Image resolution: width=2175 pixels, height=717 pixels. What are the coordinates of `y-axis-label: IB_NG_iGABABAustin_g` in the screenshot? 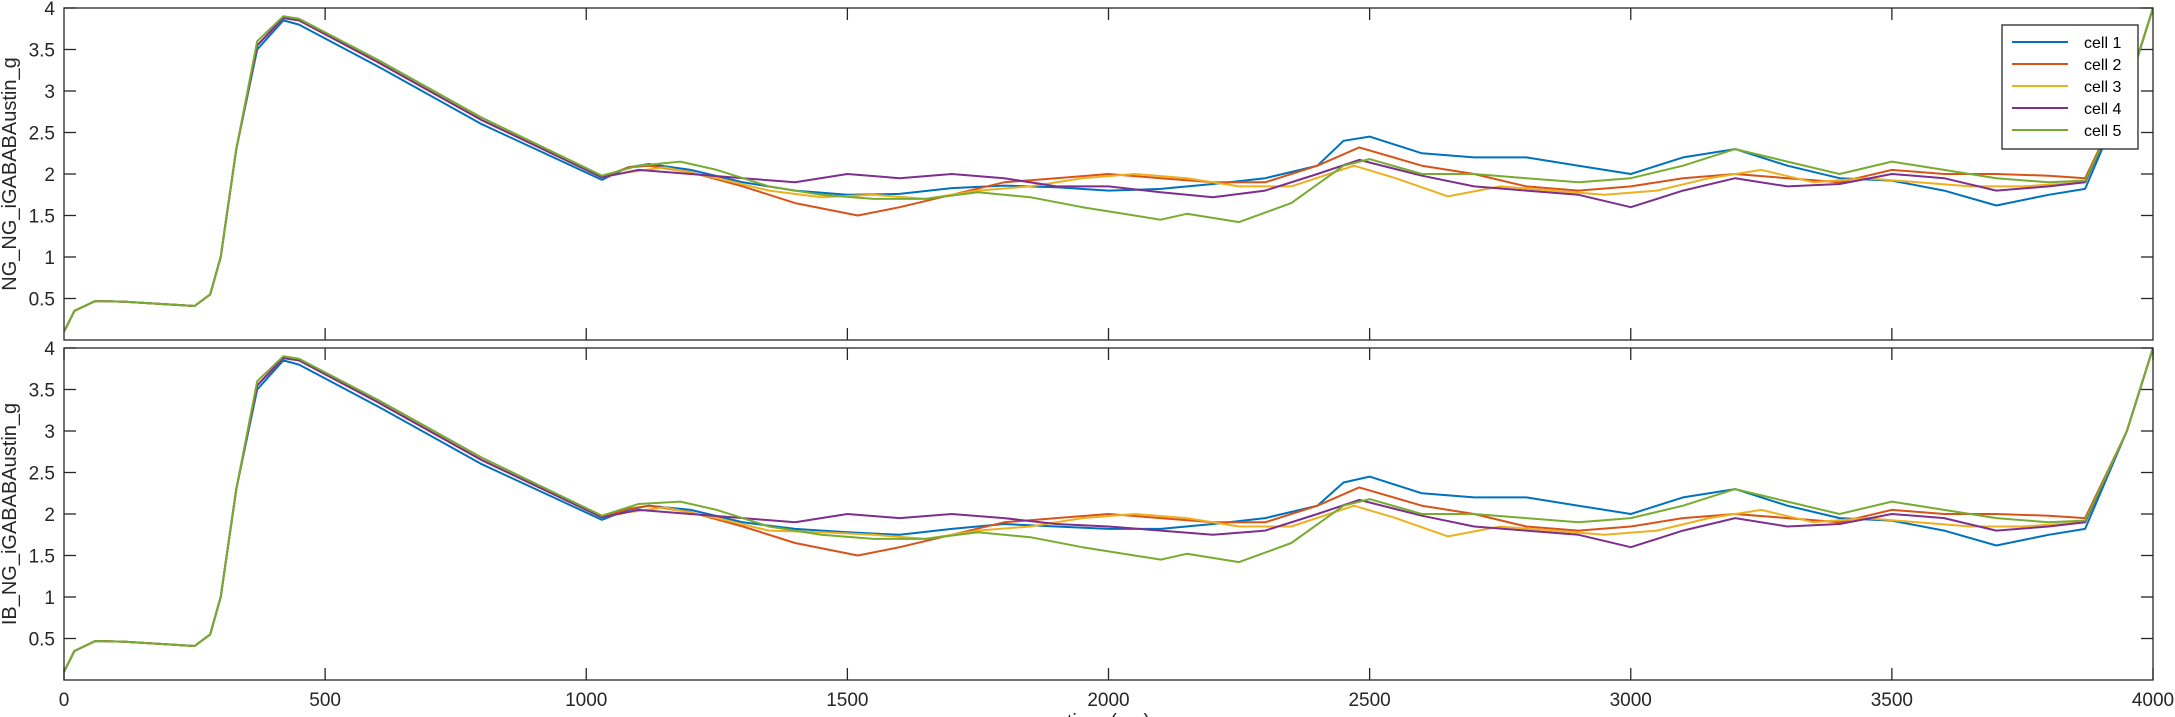 It's located at (10, 514).